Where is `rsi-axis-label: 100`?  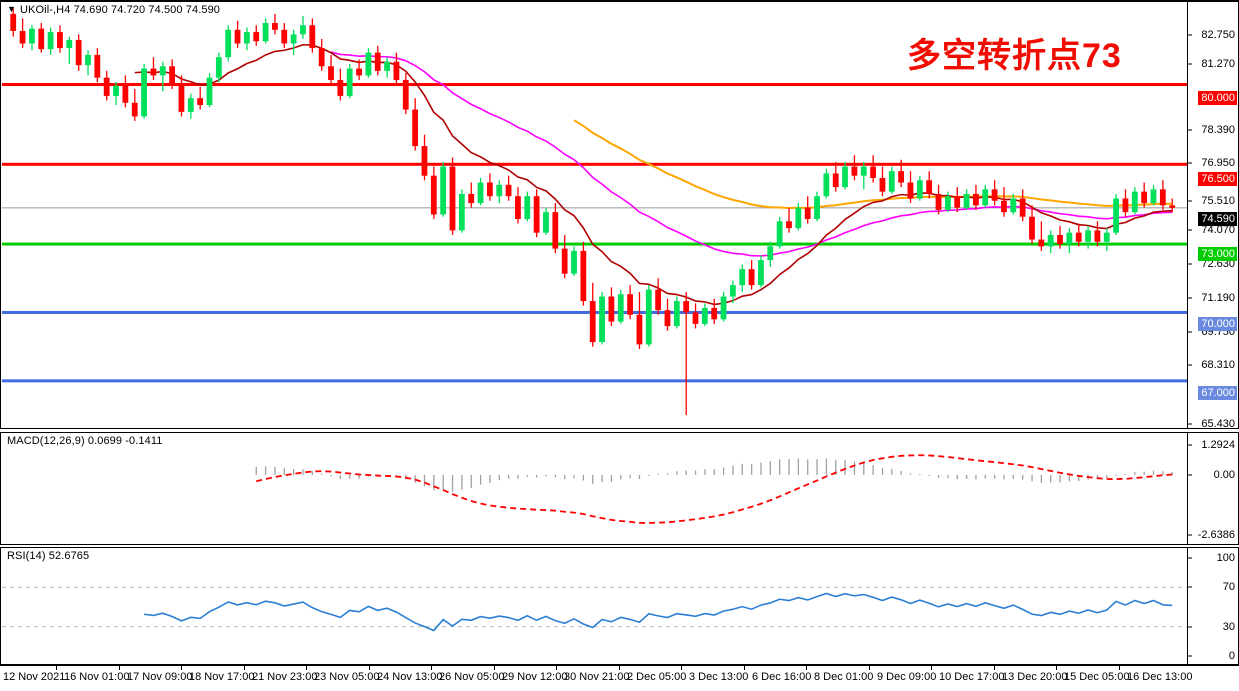 rsi-axis-label: 100 is located at coordinates (1225, 558).